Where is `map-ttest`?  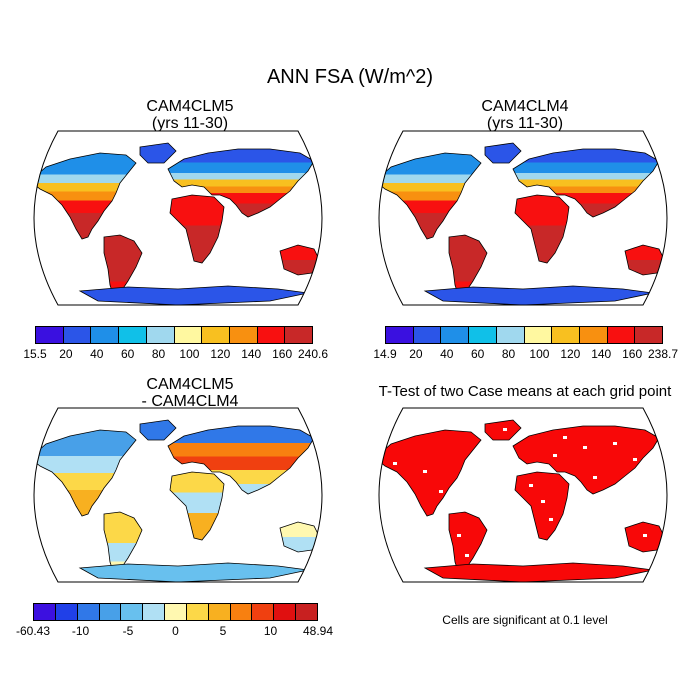 map-ttest is located at coordinates (523, 495).